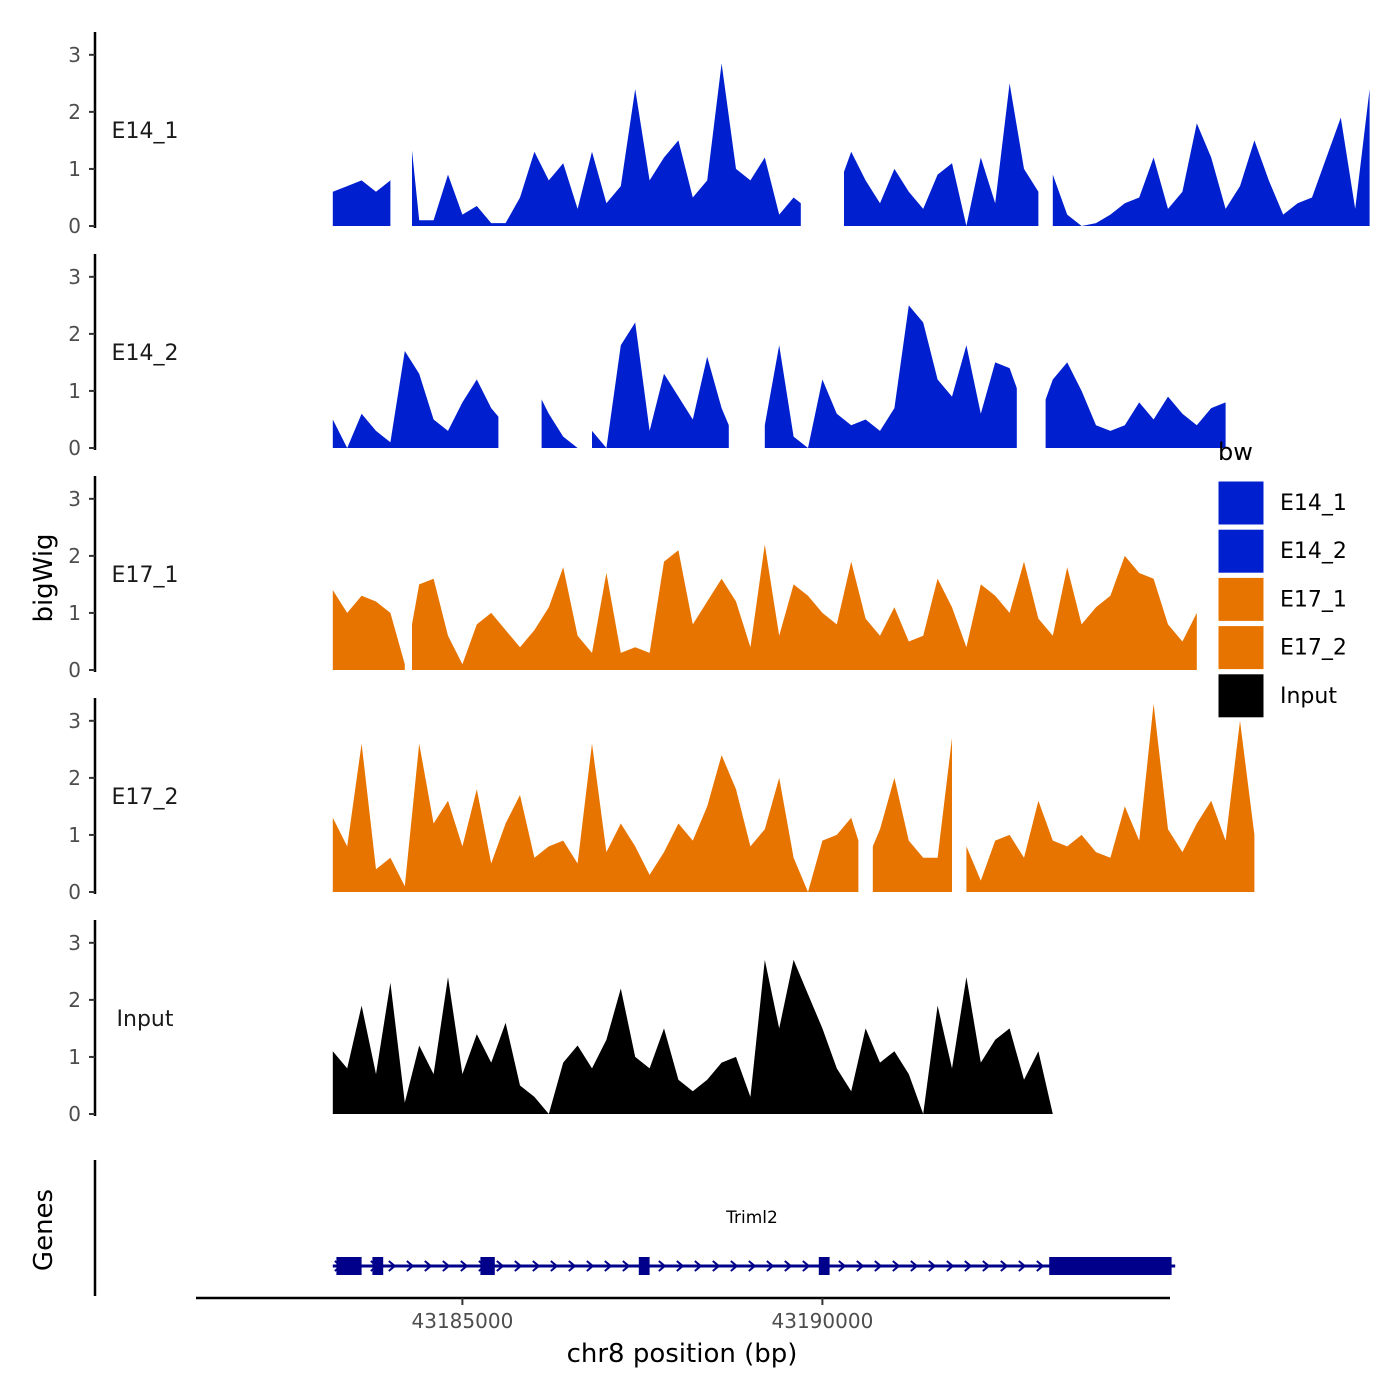 This screenshot has width=1400, height=1400. What do you see at coordinates (463, 1321) in the screenshot?
I see `x-tick-label: 43185000` at bounding box center [463, 1321].